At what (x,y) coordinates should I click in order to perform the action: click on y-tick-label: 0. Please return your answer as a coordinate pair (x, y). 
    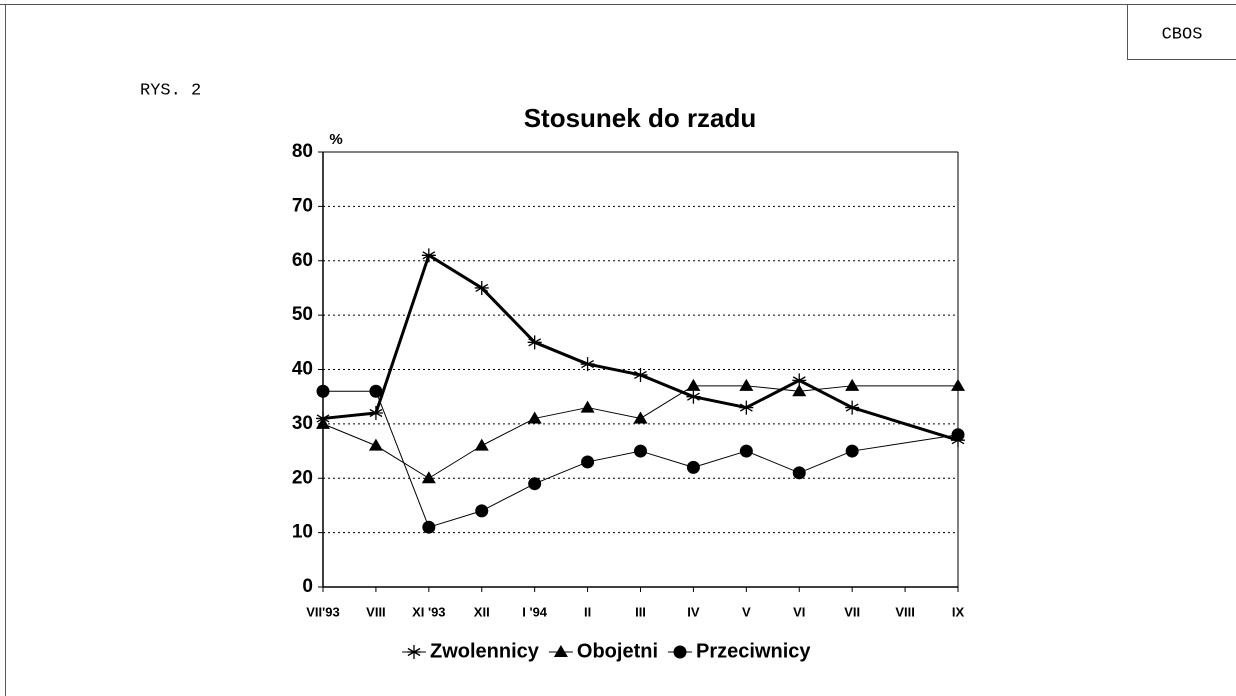
    Looking at the image, I should click on (307, 586).